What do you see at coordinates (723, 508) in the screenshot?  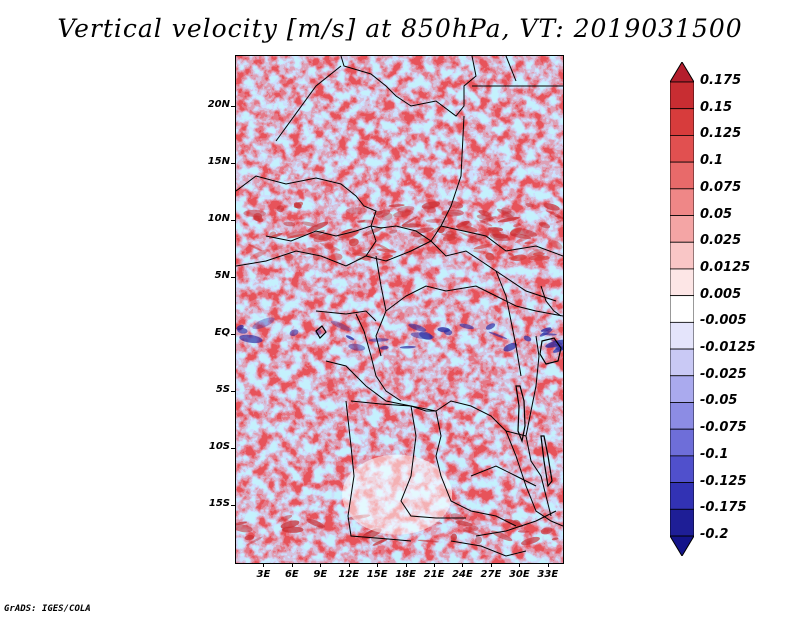 I see `colorbar-label: -0.175` at bounding box center [723, 508].